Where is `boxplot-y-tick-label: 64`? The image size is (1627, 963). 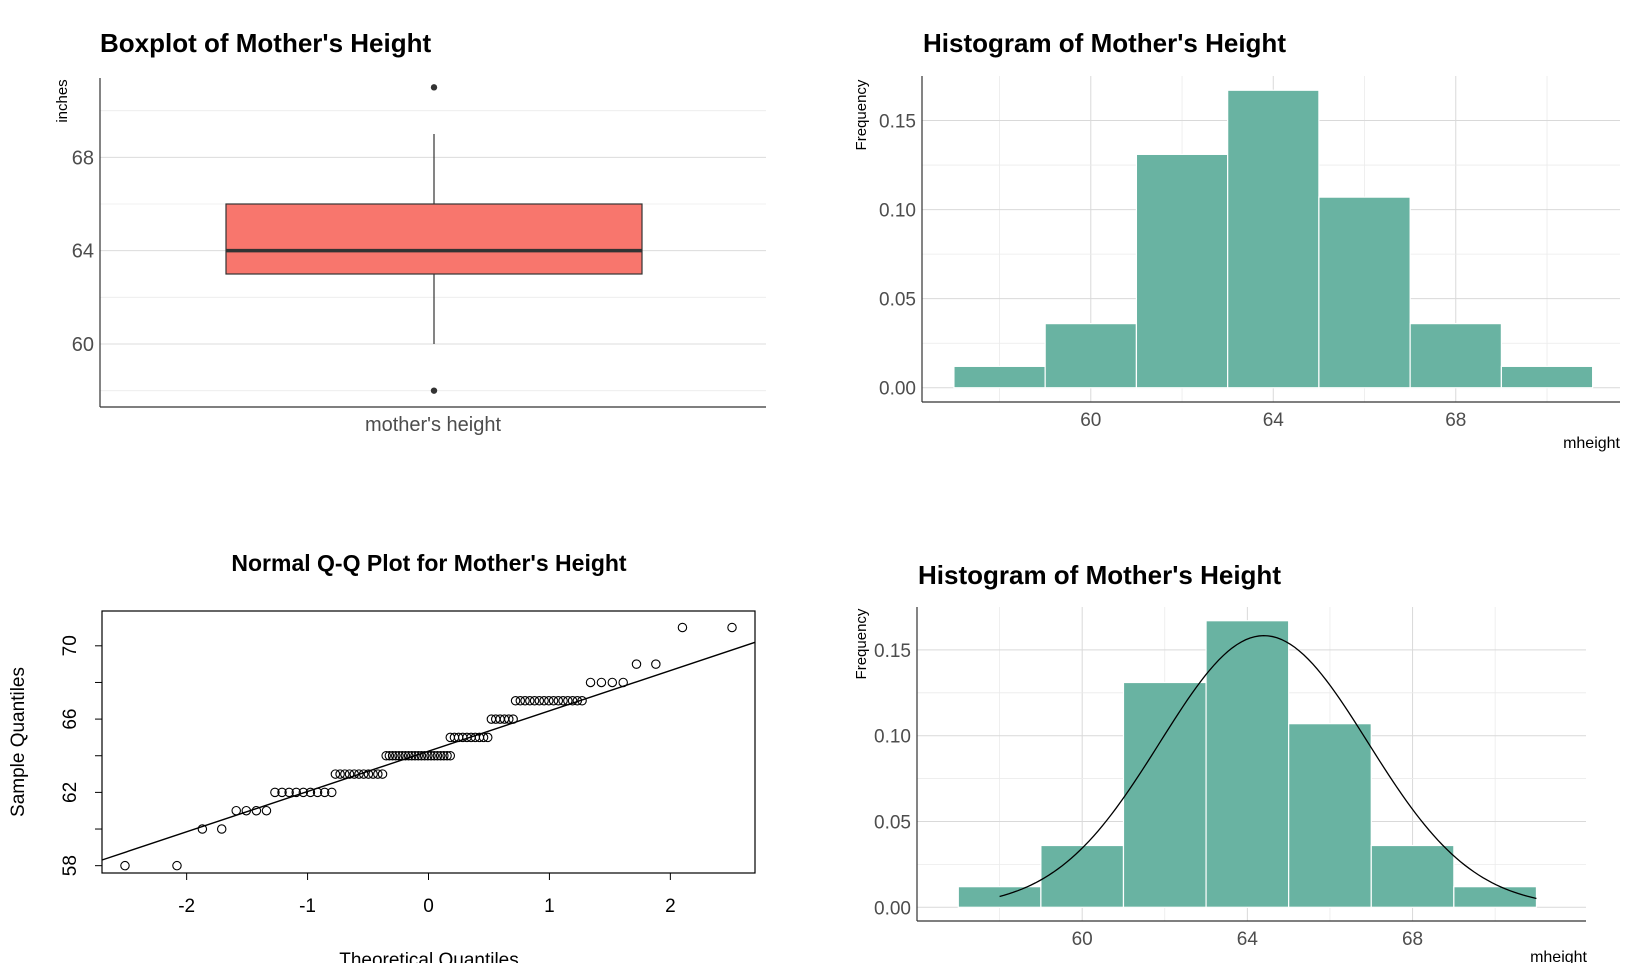 boxplot-y-tick-label: 64 is located at coordinates (83, 252).